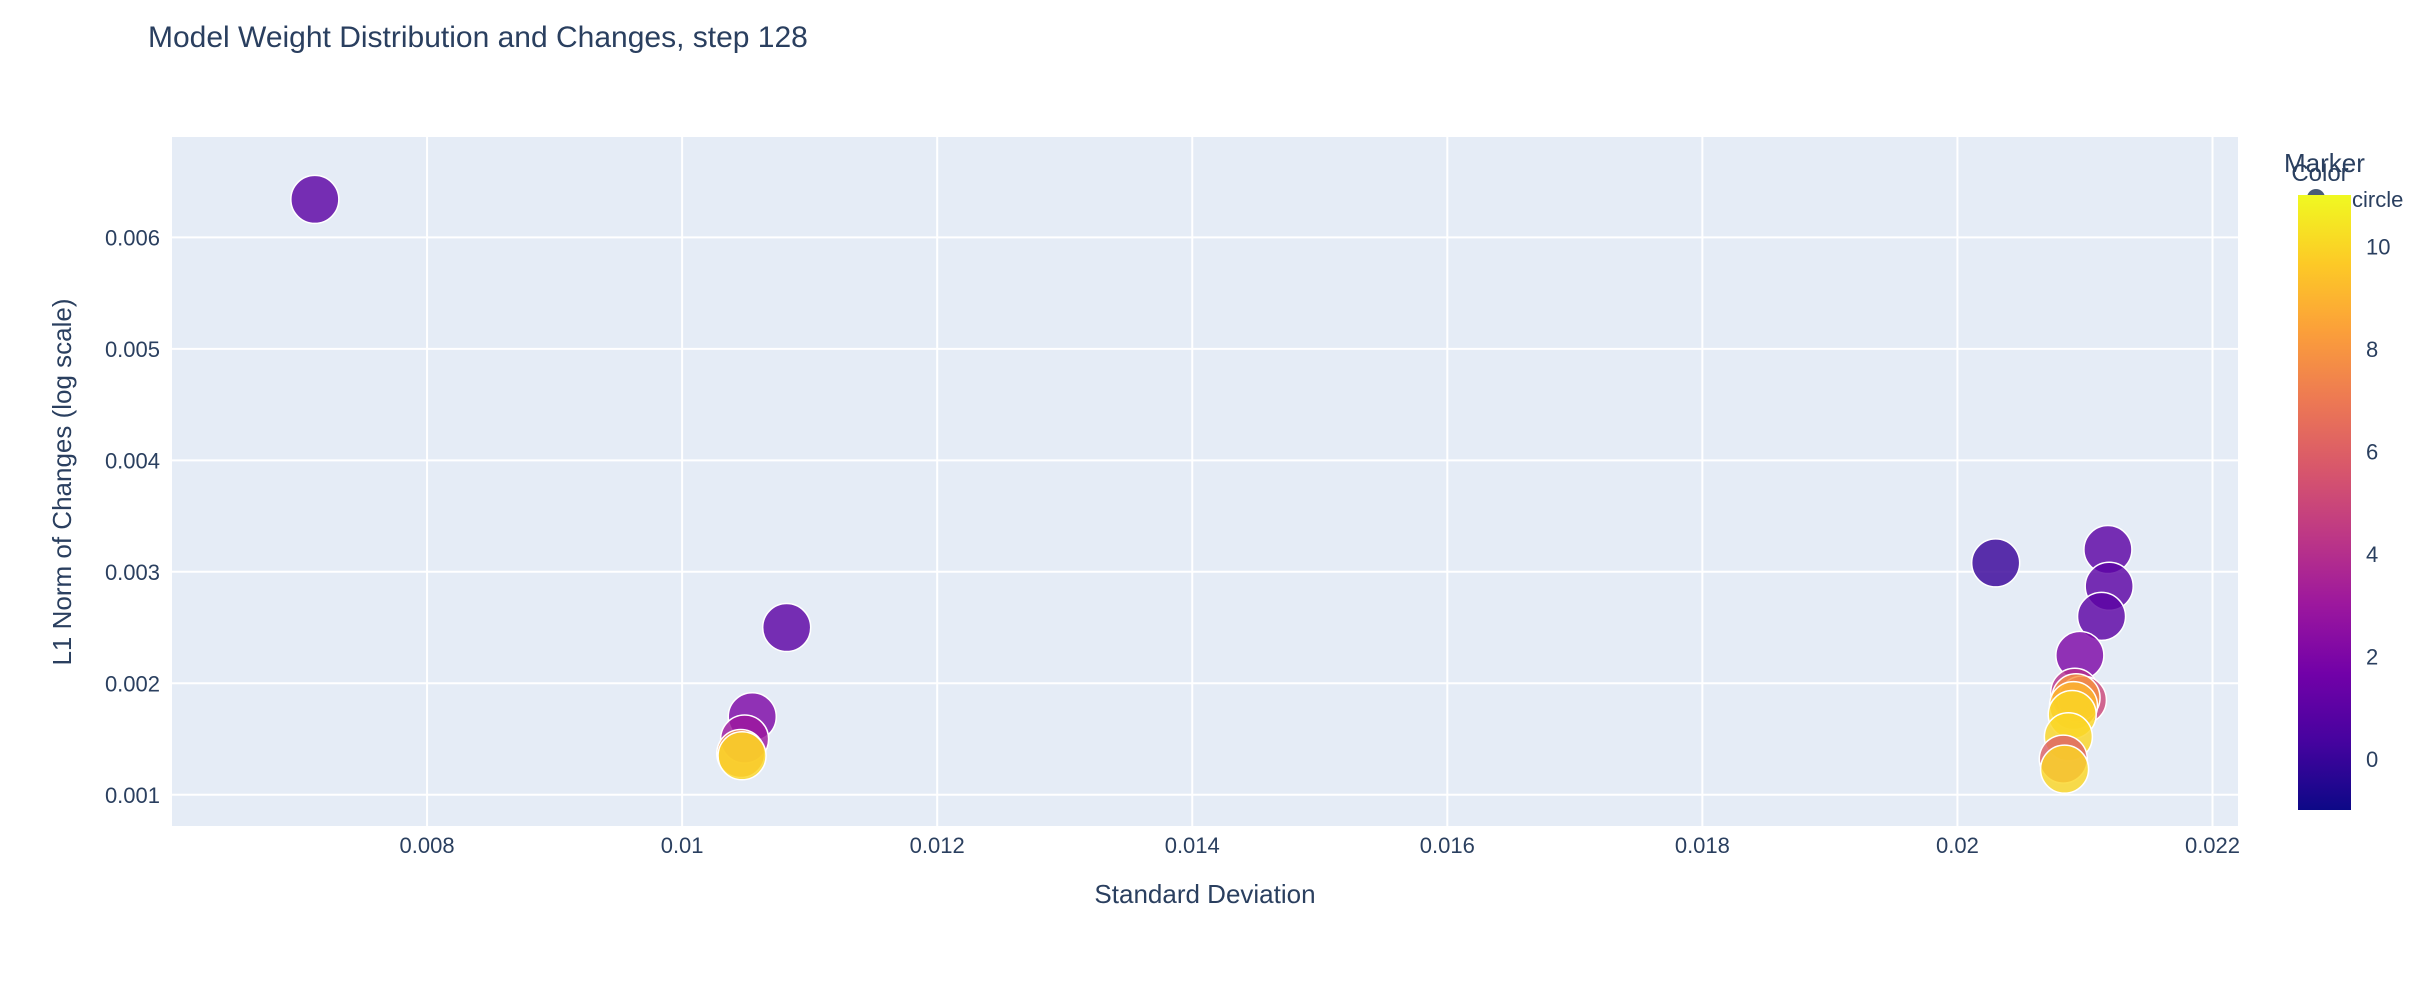 Image resolution: width=2430 pixels, height=984 pixels. I want to click on x-axis-ticks: 0.008 0.01 0.012 0.014 0.016 0.018 0.02 0.022, so click(1320, 845).